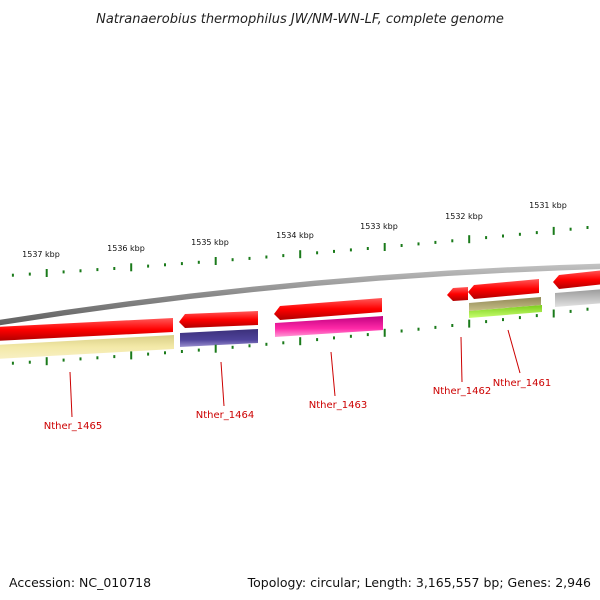 This screenshot has height=600, width=600. Describe the element at coordinates (505, 304) in the screenshot. I see `feature-olive` at that location.